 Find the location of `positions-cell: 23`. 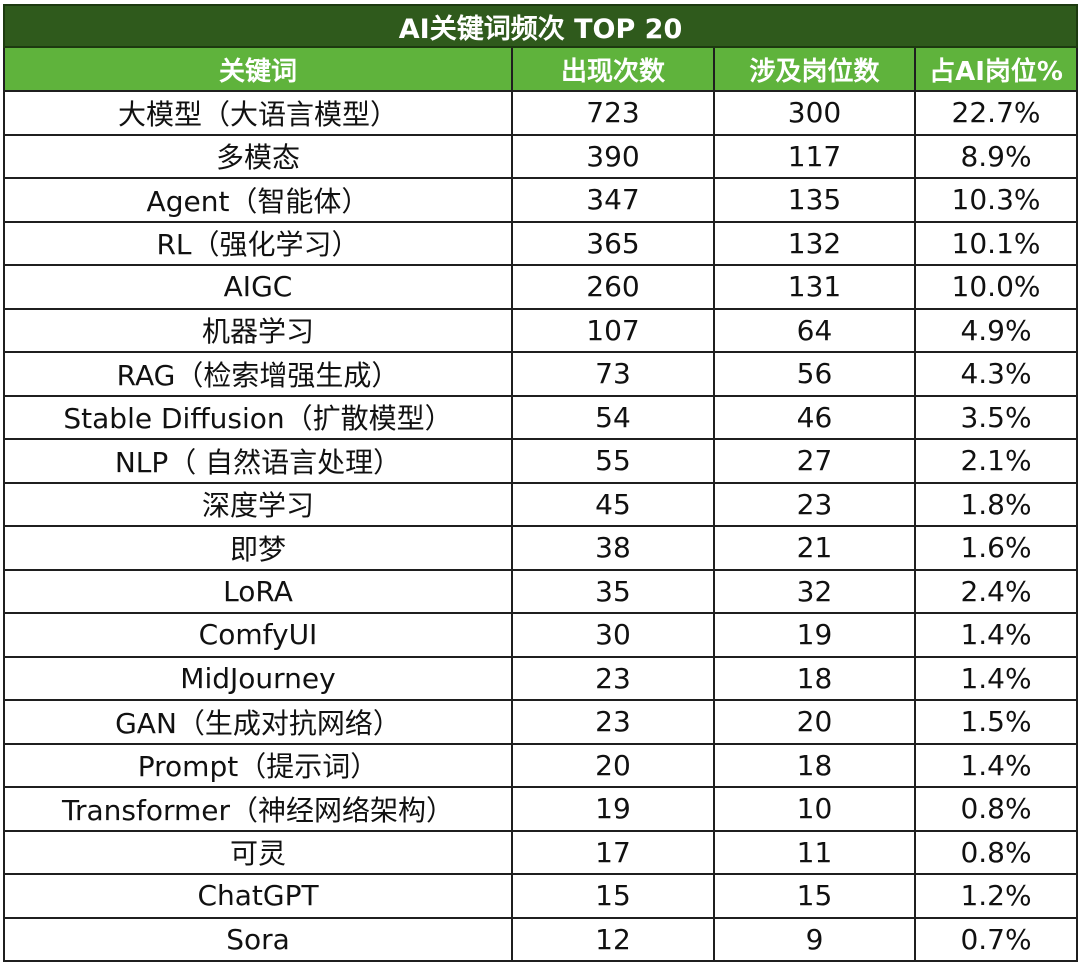

positions-cell: 23 is located at coordinates (814, 504).